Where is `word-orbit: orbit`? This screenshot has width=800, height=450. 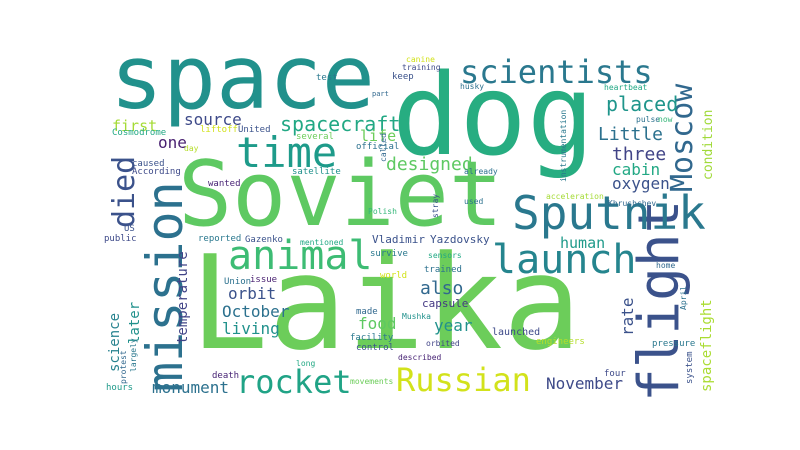
word-orbit: orbit is located at coordinates (252, 293).